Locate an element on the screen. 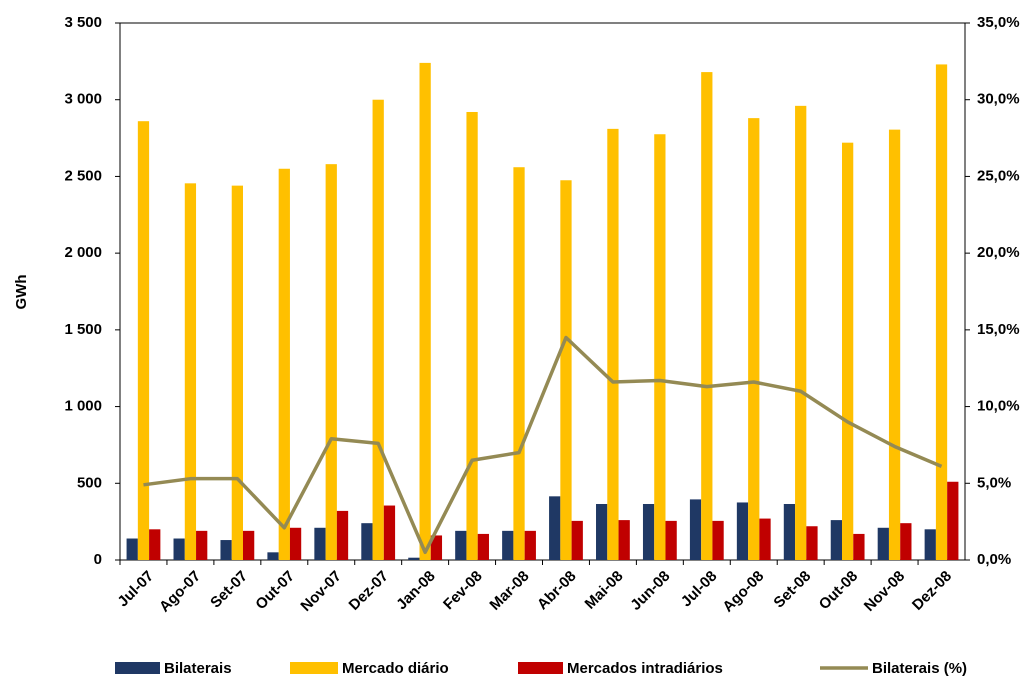 This screenshot has width=1036, height=684. y-tick-label: 0 is located at coordinates (98, 559).